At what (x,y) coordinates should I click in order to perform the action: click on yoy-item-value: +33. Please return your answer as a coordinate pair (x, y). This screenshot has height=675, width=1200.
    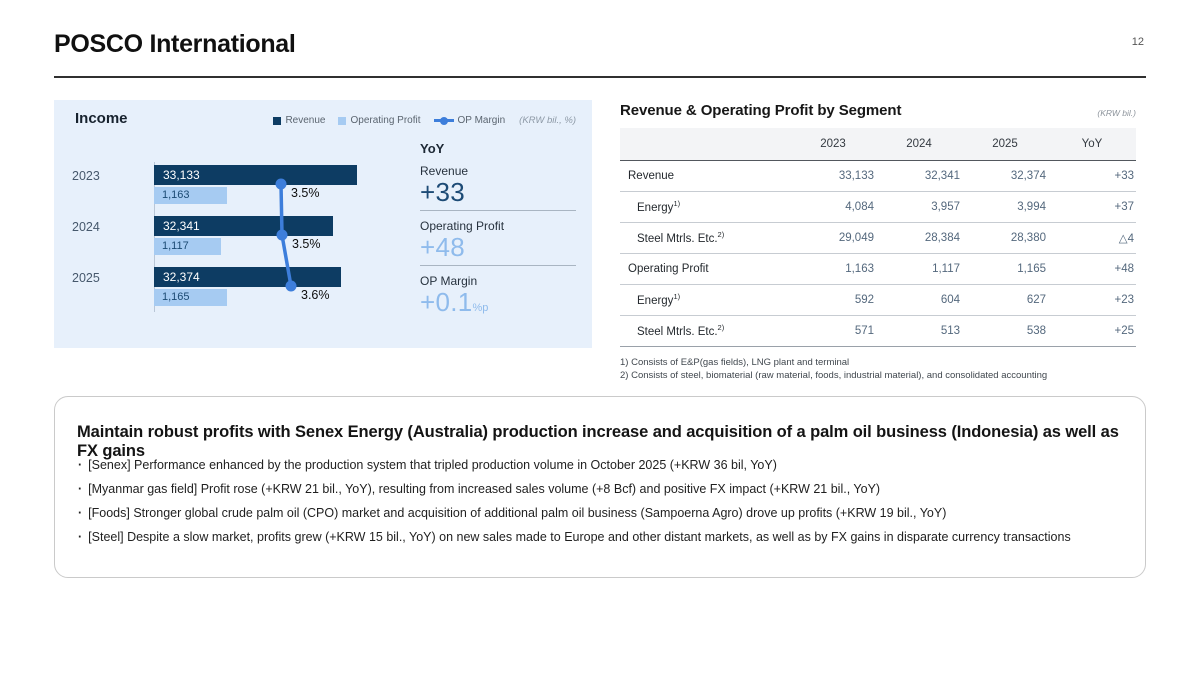
    Looking at the image, I should click on (443, 192).